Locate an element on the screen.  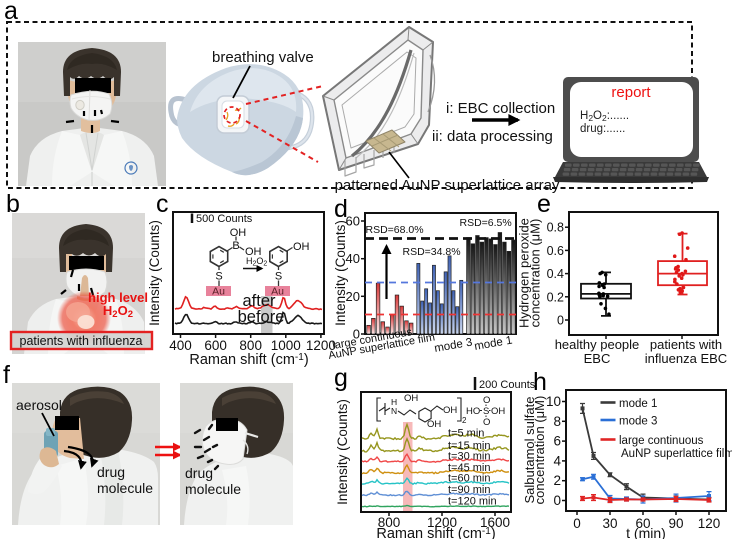
svg-text: 200 Counts is located at coordinates (507, 385).